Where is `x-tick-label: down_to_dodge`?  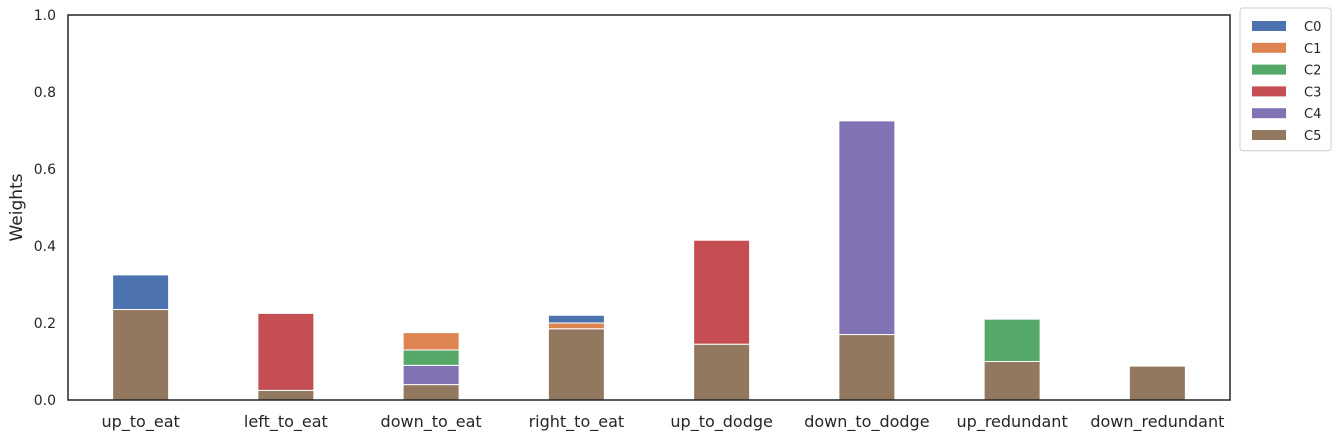 x-tick-label: down_to_dodge is located at coordinates (866, 422).